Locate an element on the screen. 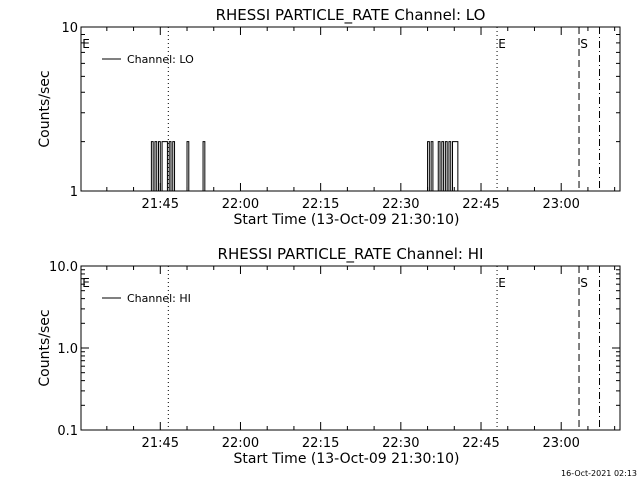 The height and width of the screenshot is (480, 640). legend-entry: Channel: LO is located at coordinates (160, 59).